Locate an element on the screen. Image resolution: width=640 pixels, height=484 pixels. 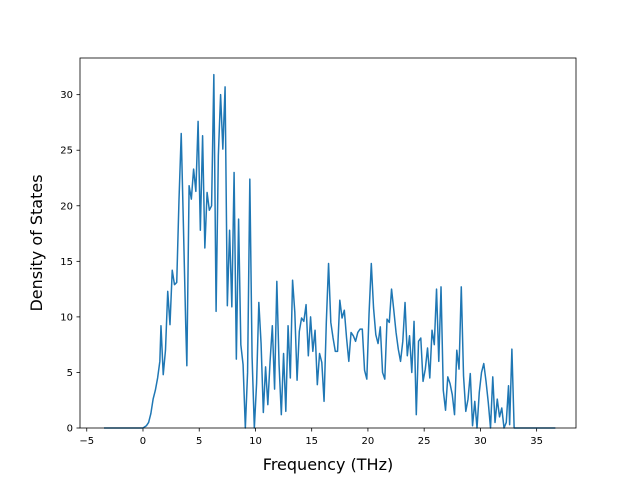
x-tick-label: 5 is located at coordinates (199, 441).